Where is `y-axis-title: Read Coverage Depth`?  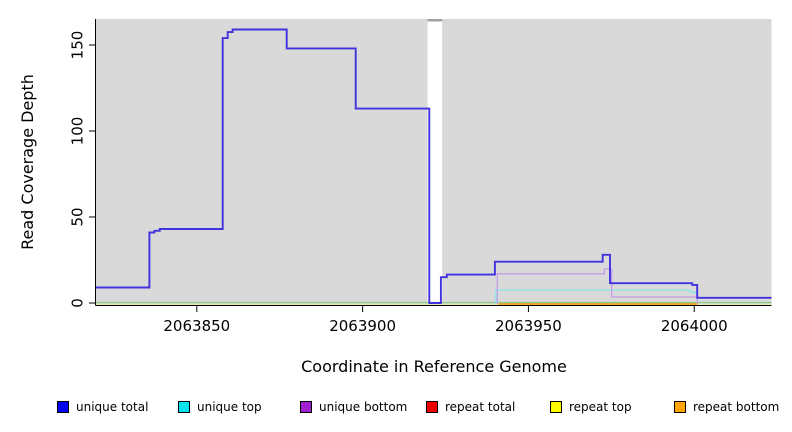 y-axis-title: Read Coverage Depth is located at coordinates (27, 162).